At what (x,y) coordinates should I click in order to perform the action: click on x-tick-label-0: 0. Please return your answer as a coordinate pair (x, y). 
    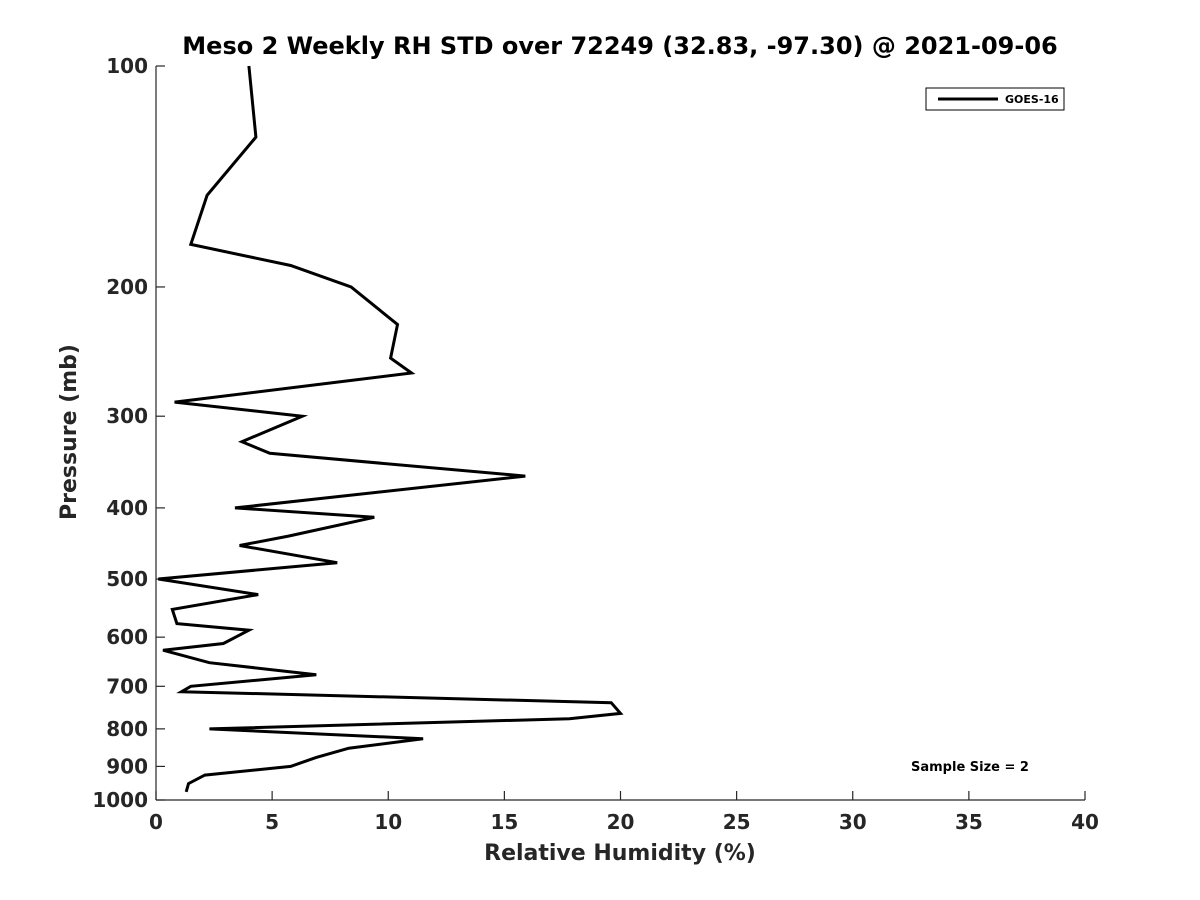
    Looking at the image, I should click on (156, 822).